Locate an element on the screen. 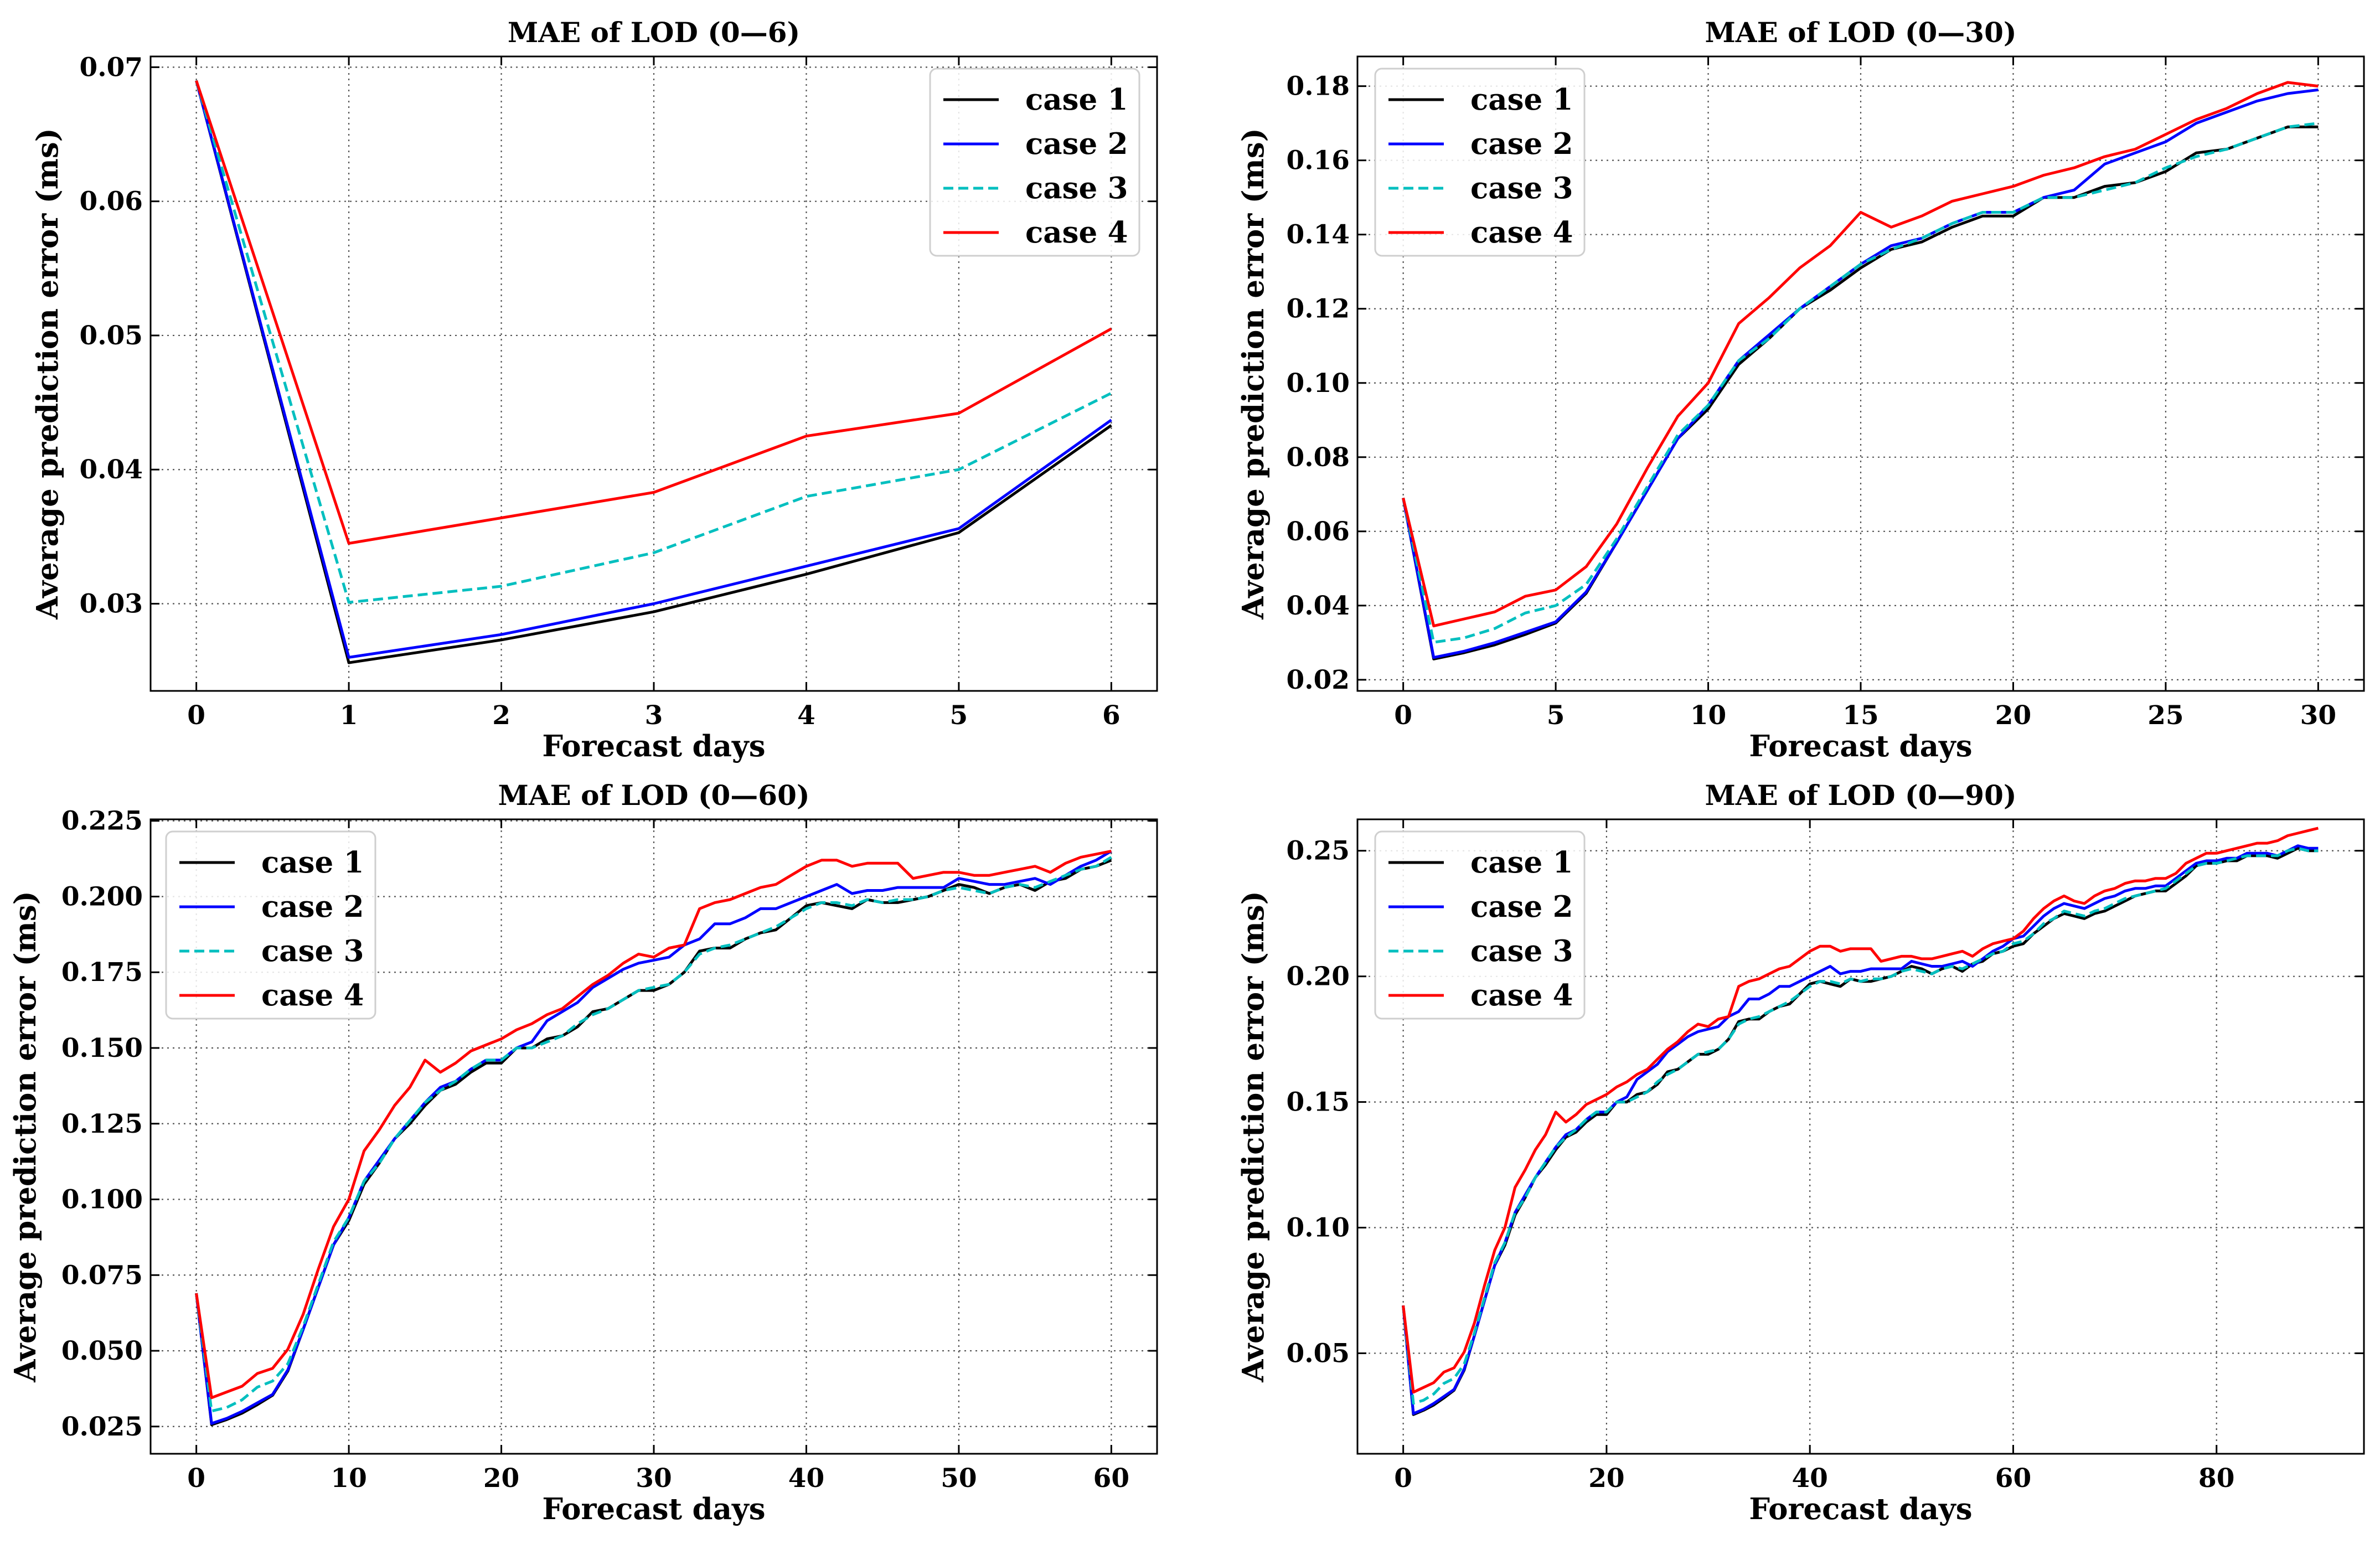  x-tick-label: 60 is located at coordinates (1111, 1479).